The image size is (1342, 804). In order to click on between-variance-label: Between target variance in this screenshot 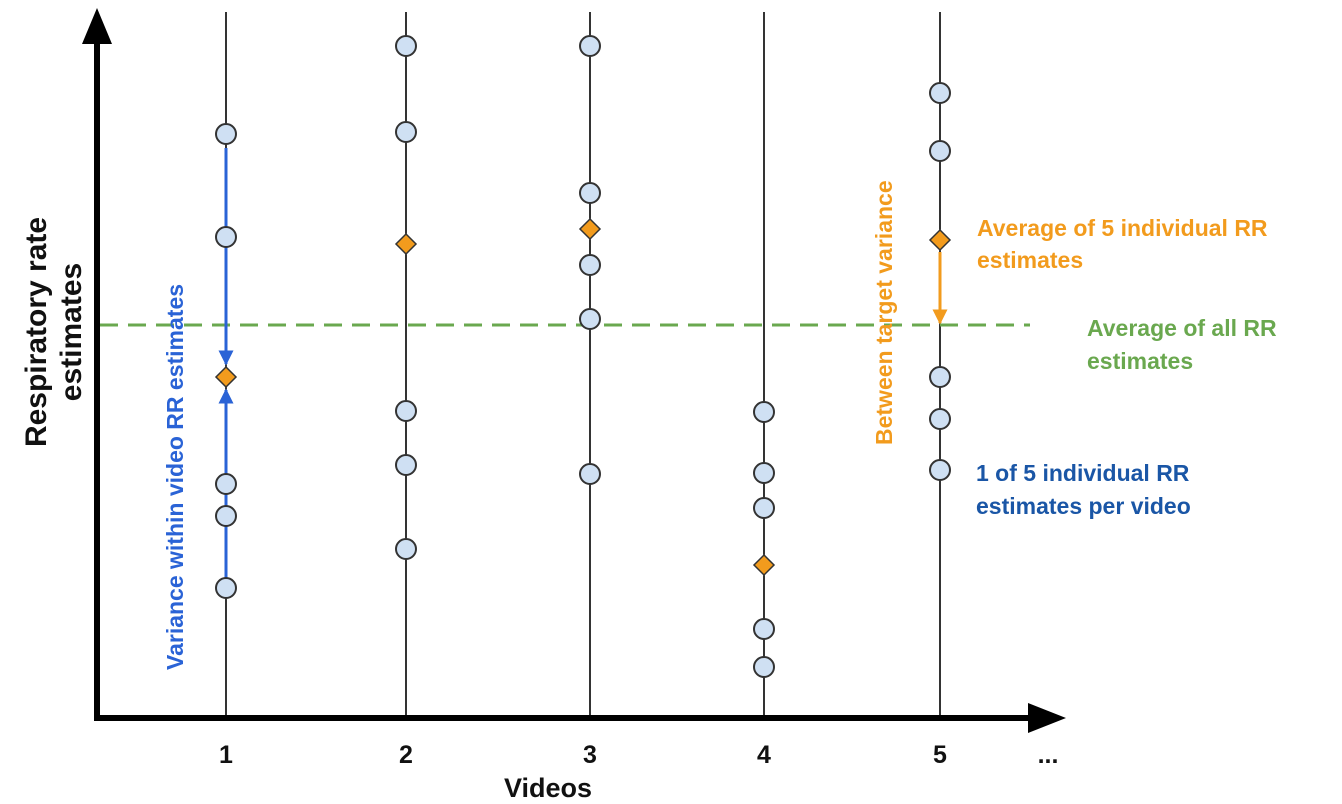, I will do `click(884, 312)`.